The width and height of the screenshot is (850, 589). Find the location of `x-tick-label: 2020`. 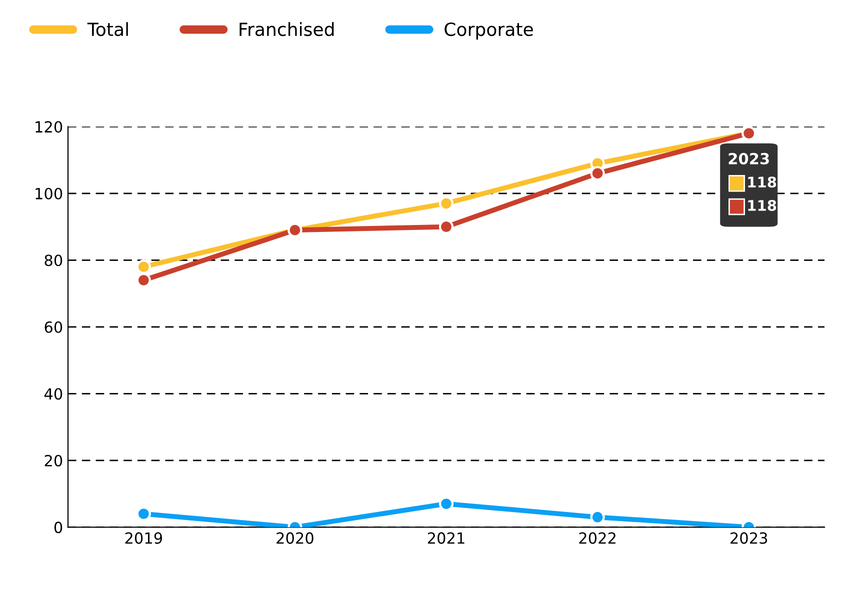

x-tick-label: 2020 is located at coordinates (295, 538).